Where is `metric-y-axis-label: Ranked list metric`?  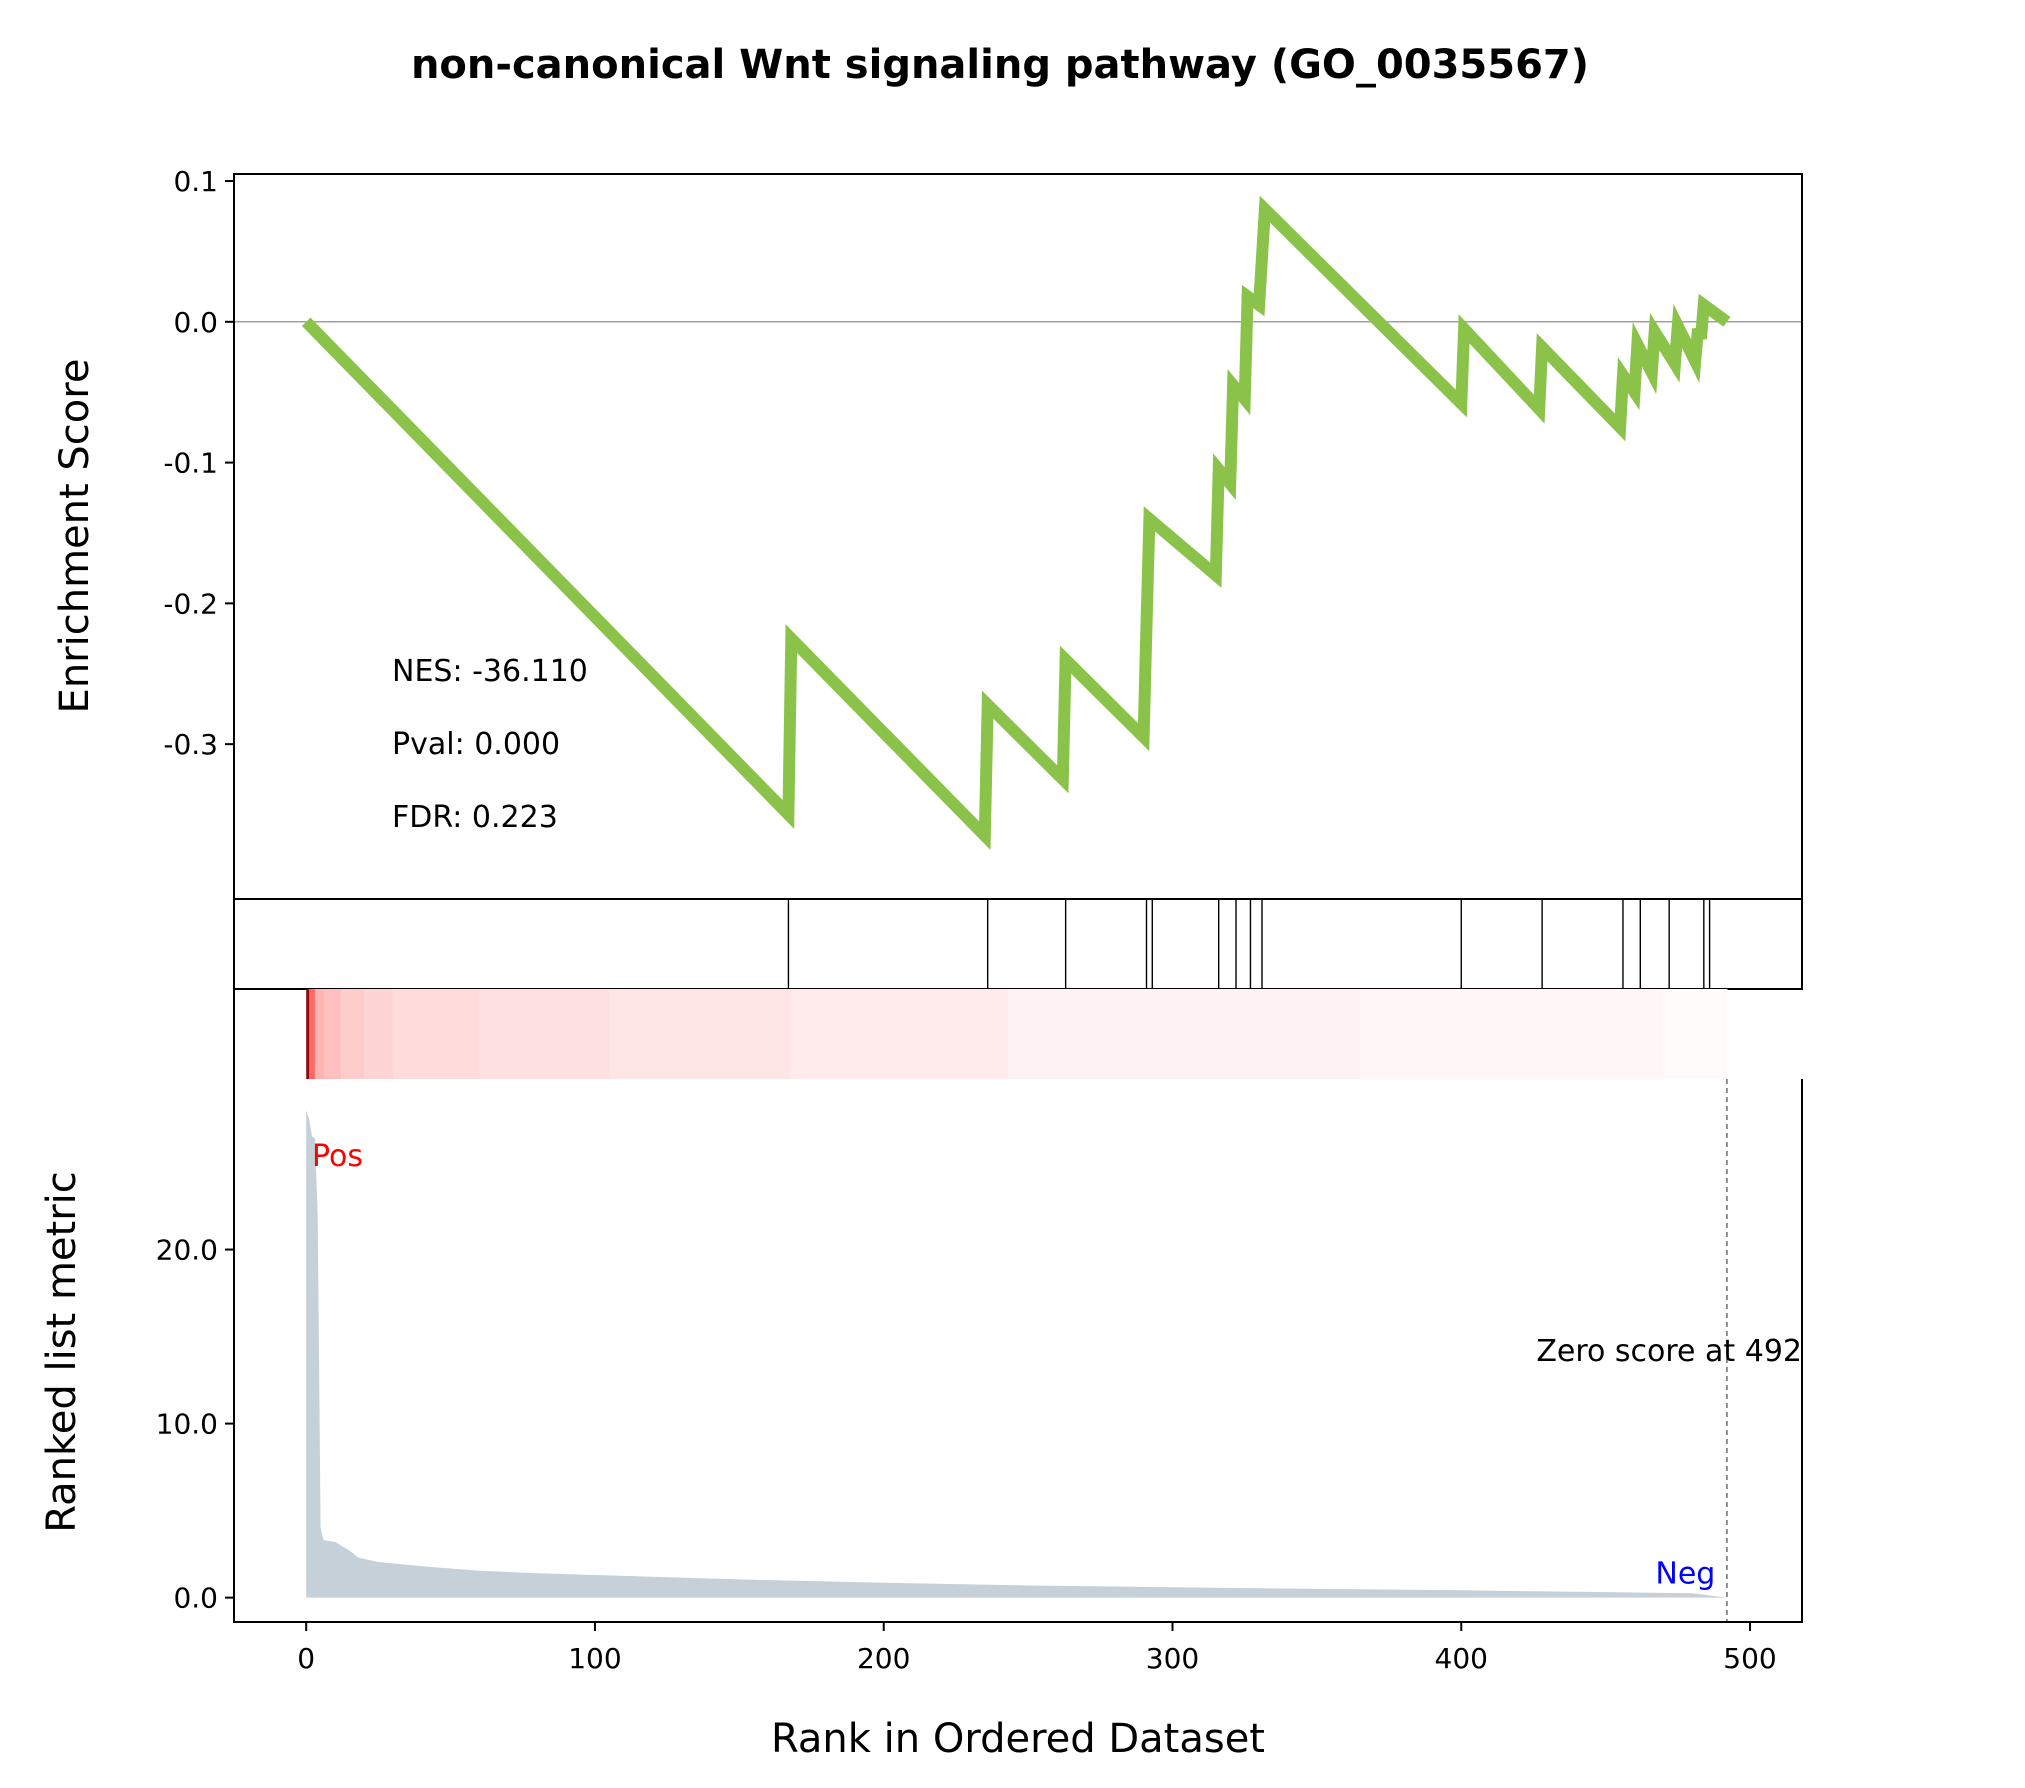
metric-y-axis-label: Ranked list metric is located at coordinates (62, 1352).